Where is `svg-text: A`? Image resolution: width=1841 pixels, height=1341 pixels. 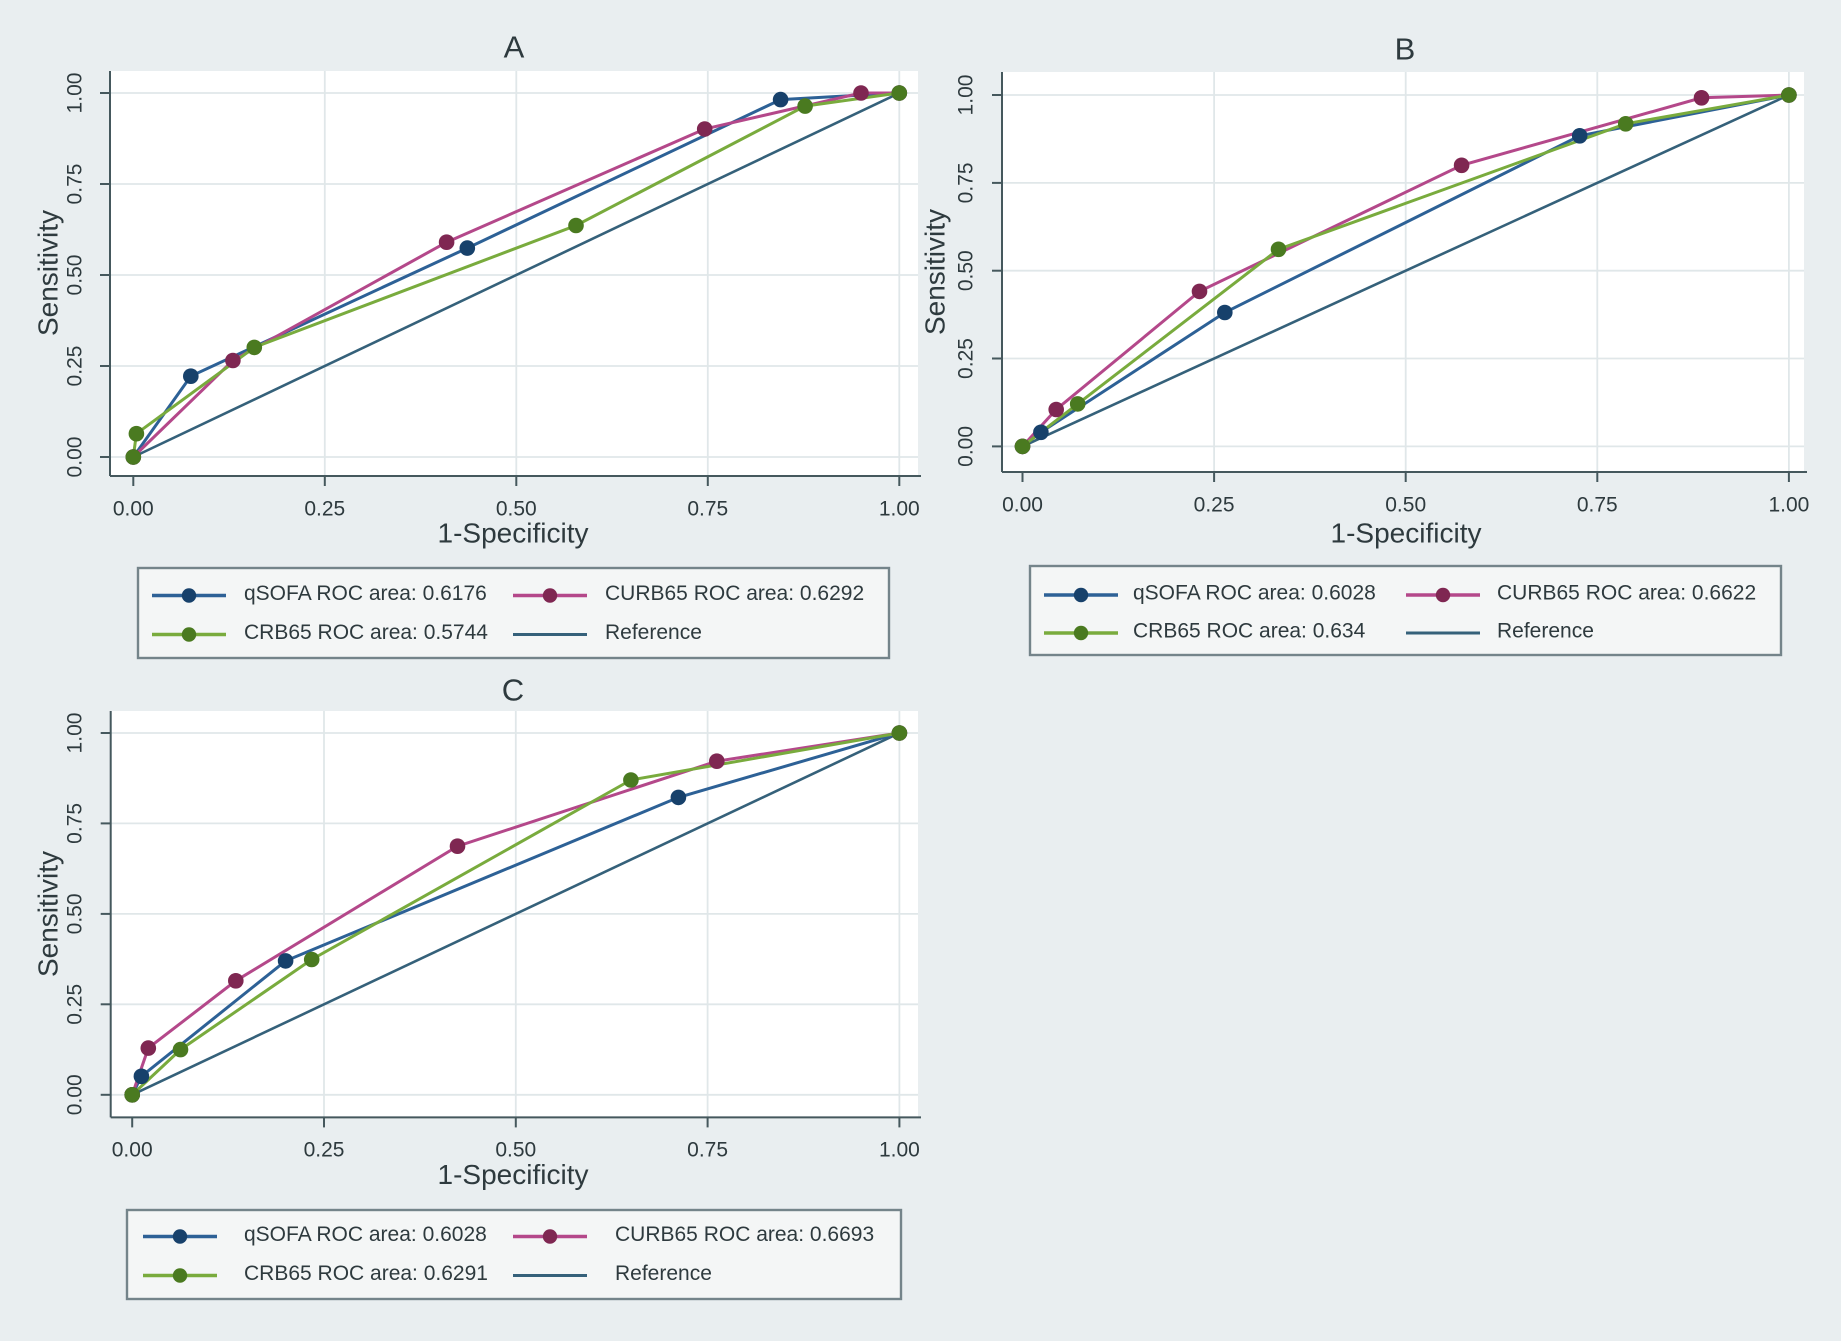 svg-text: A is located at coordinates (514, 47).